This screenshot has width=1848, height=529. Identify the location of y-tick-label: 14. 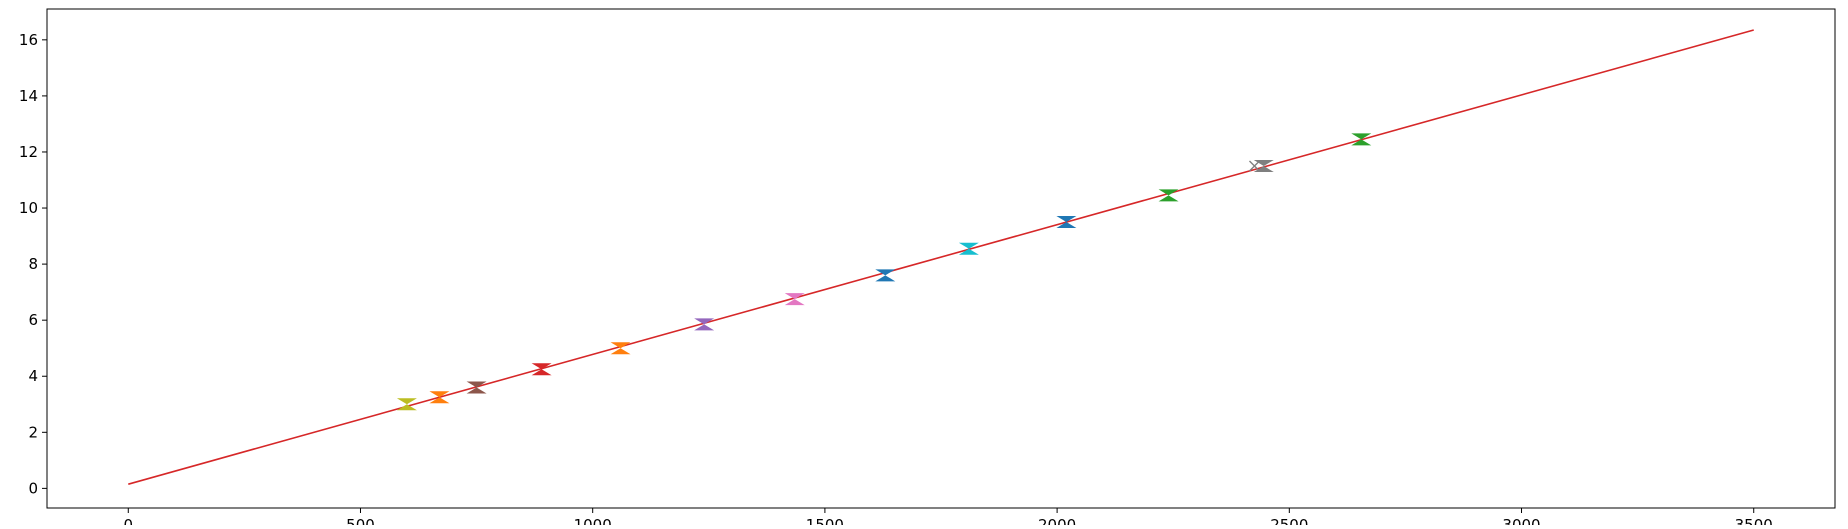
(28, 96).